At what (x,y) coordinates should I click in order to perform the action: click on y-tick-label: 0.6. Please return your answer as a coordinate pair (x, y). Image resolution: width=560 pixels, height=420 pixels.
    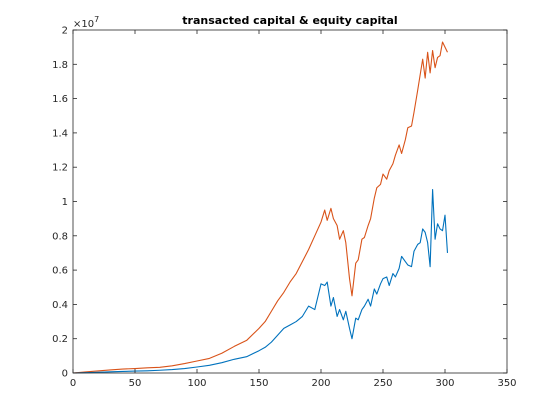
    Looking at the image, I should click on (60, 271).